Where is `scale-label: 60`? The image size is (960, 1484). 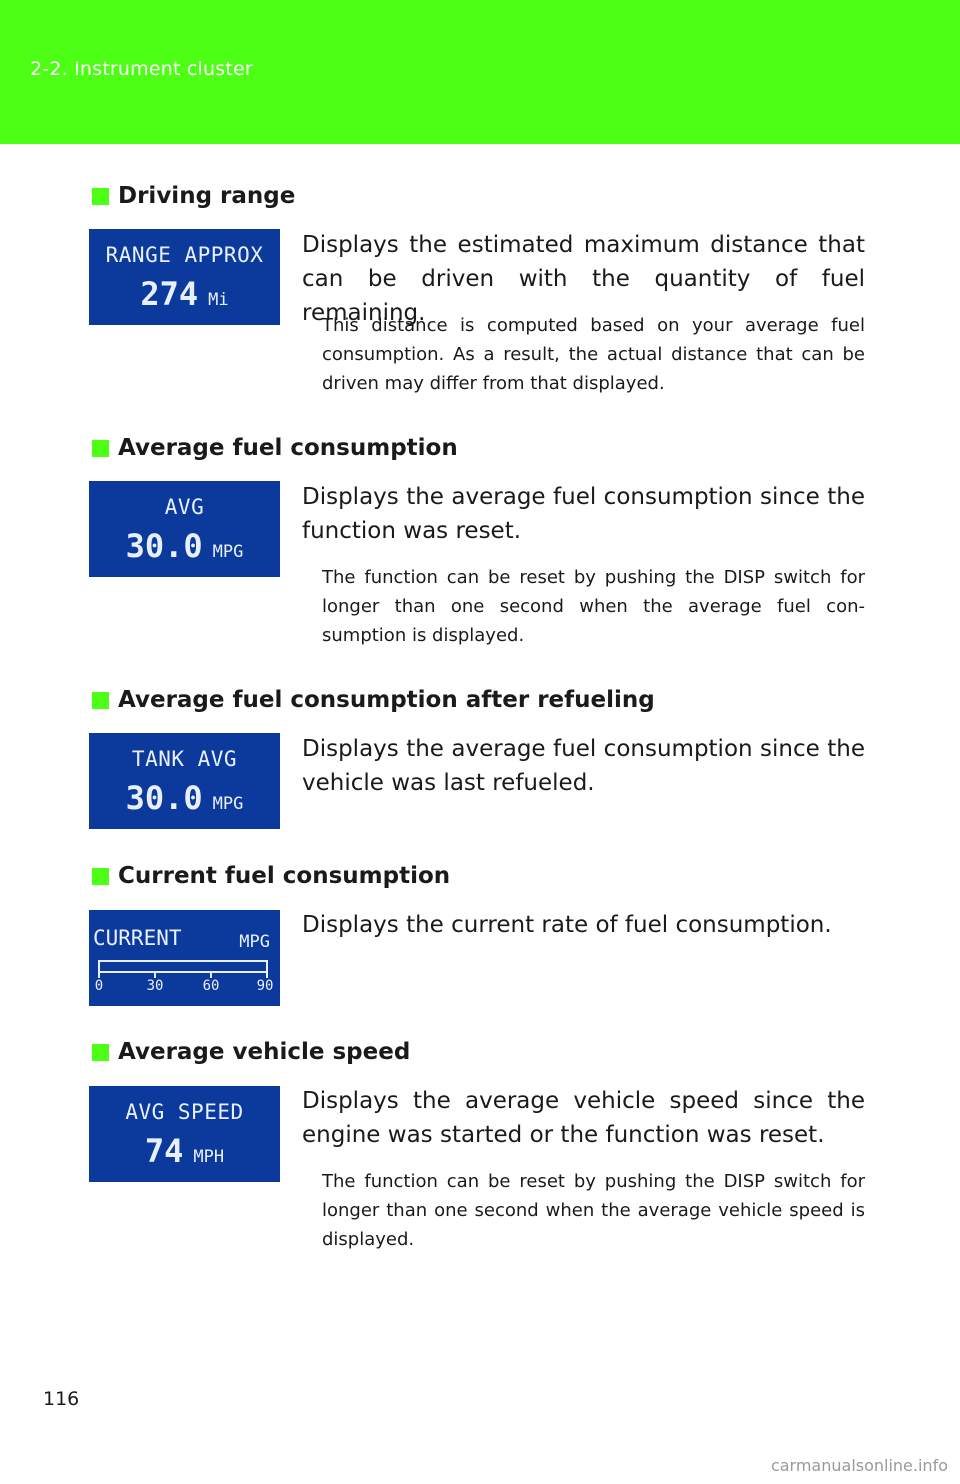 scale-label: 60 is located at coordinates (211, 986).